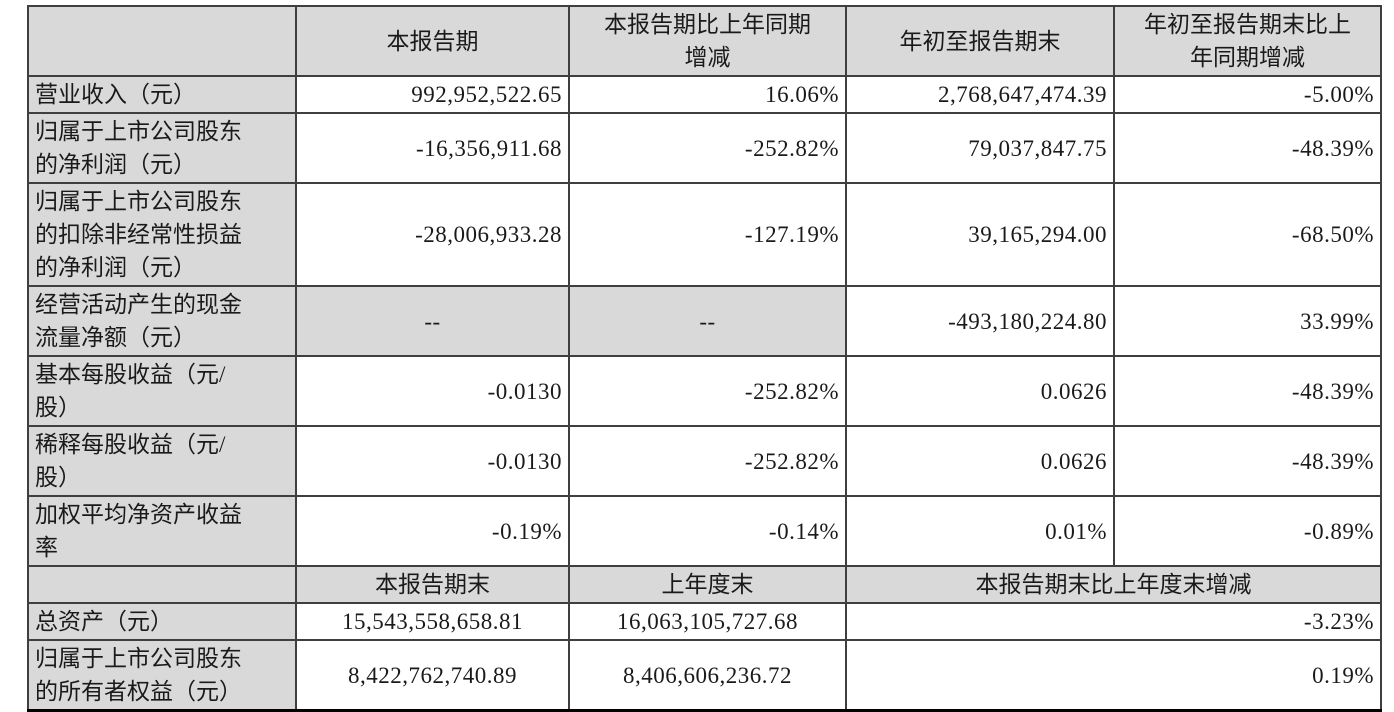 This screenshot has height=712, width=1394. What do you see at coordinates (1113, 621) in the screenshot?
I see `value-cell: -3.23%` at bounding box center [1113, 621].